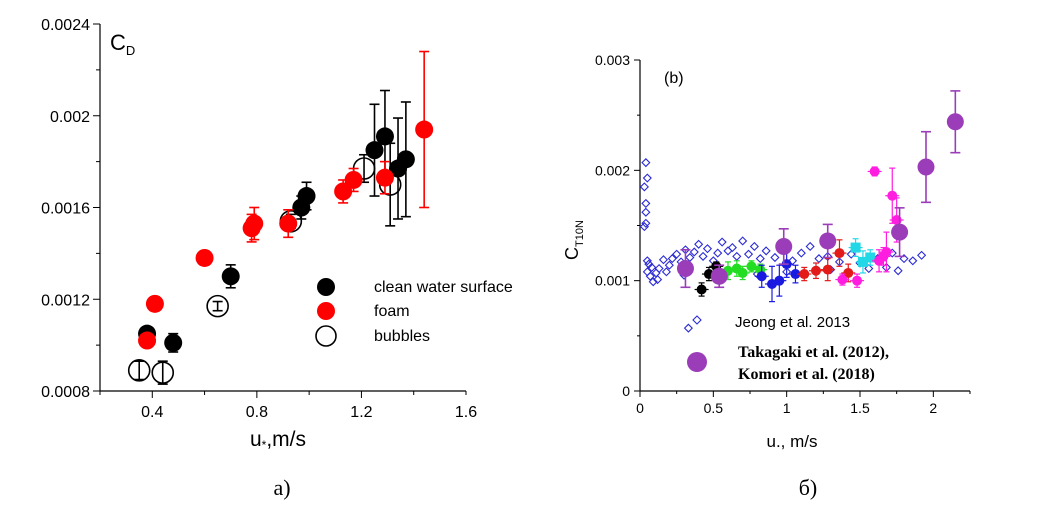 The width and height of the screenshot is (1060, 508). Describe the element at coordinates (278, 440) in the screenshot. I see `chart-a-x-axis-label: u*,m/s` at that location.